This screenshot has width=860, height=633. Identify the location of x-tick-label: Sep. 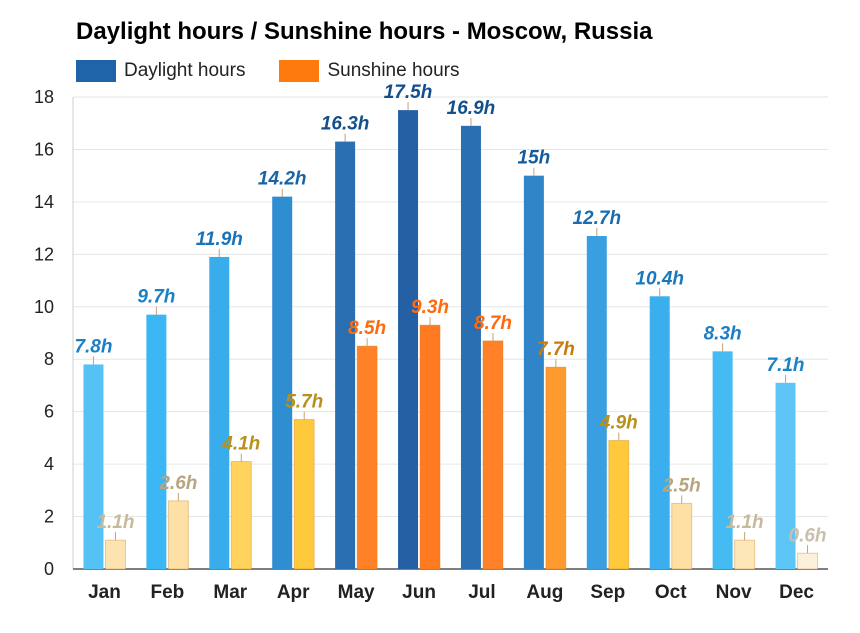
(607, 592).